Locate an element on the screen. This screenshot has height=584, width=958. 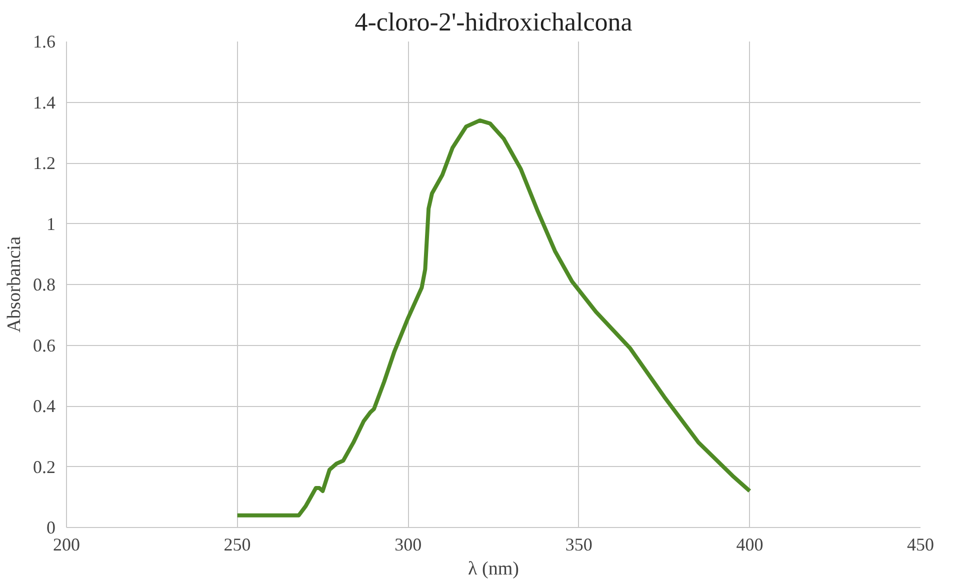
x-axis-title: λ (nm) is located at coordinates (493, 569).